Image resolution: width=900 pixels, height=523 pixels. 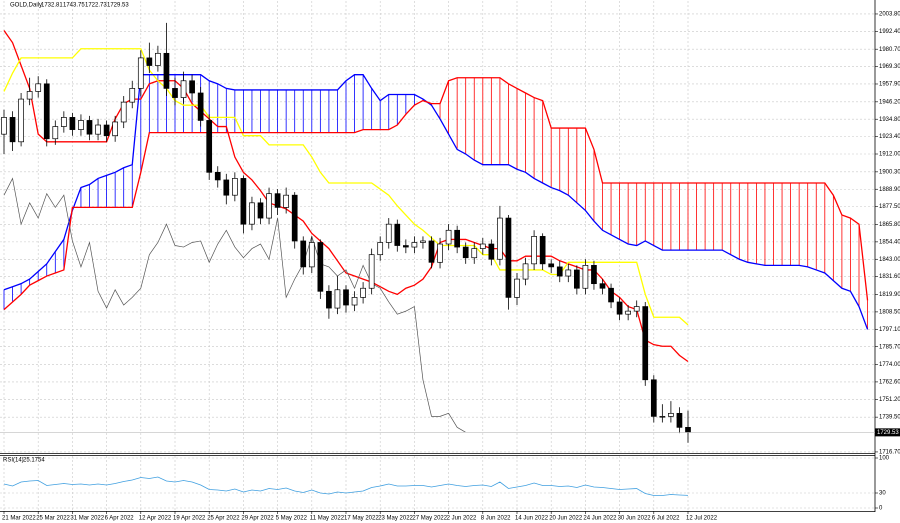 I want to click on y-tick-label: 1797.10, so click(x=889, y=330).